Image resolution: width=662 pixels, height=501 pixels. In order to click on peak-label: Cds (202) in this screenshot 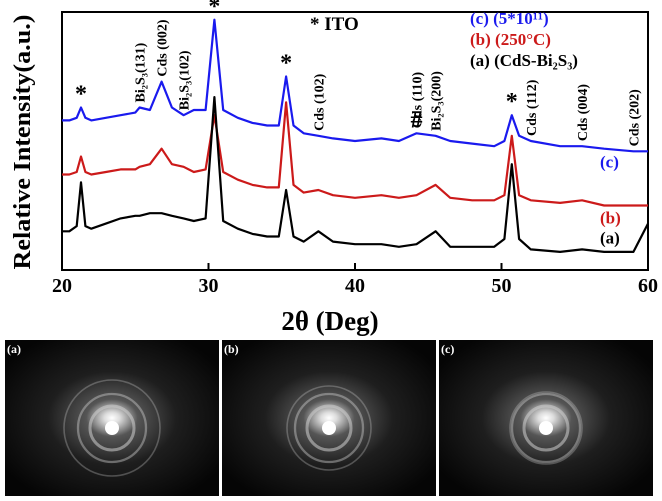, I will do `click(634, 118)`.